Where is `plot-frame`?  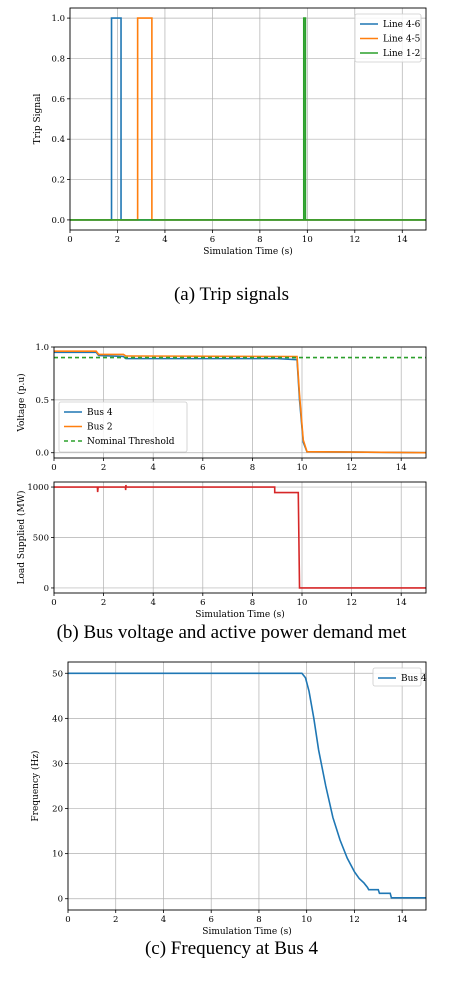 plot-frame is located at coordinates (240, 402).